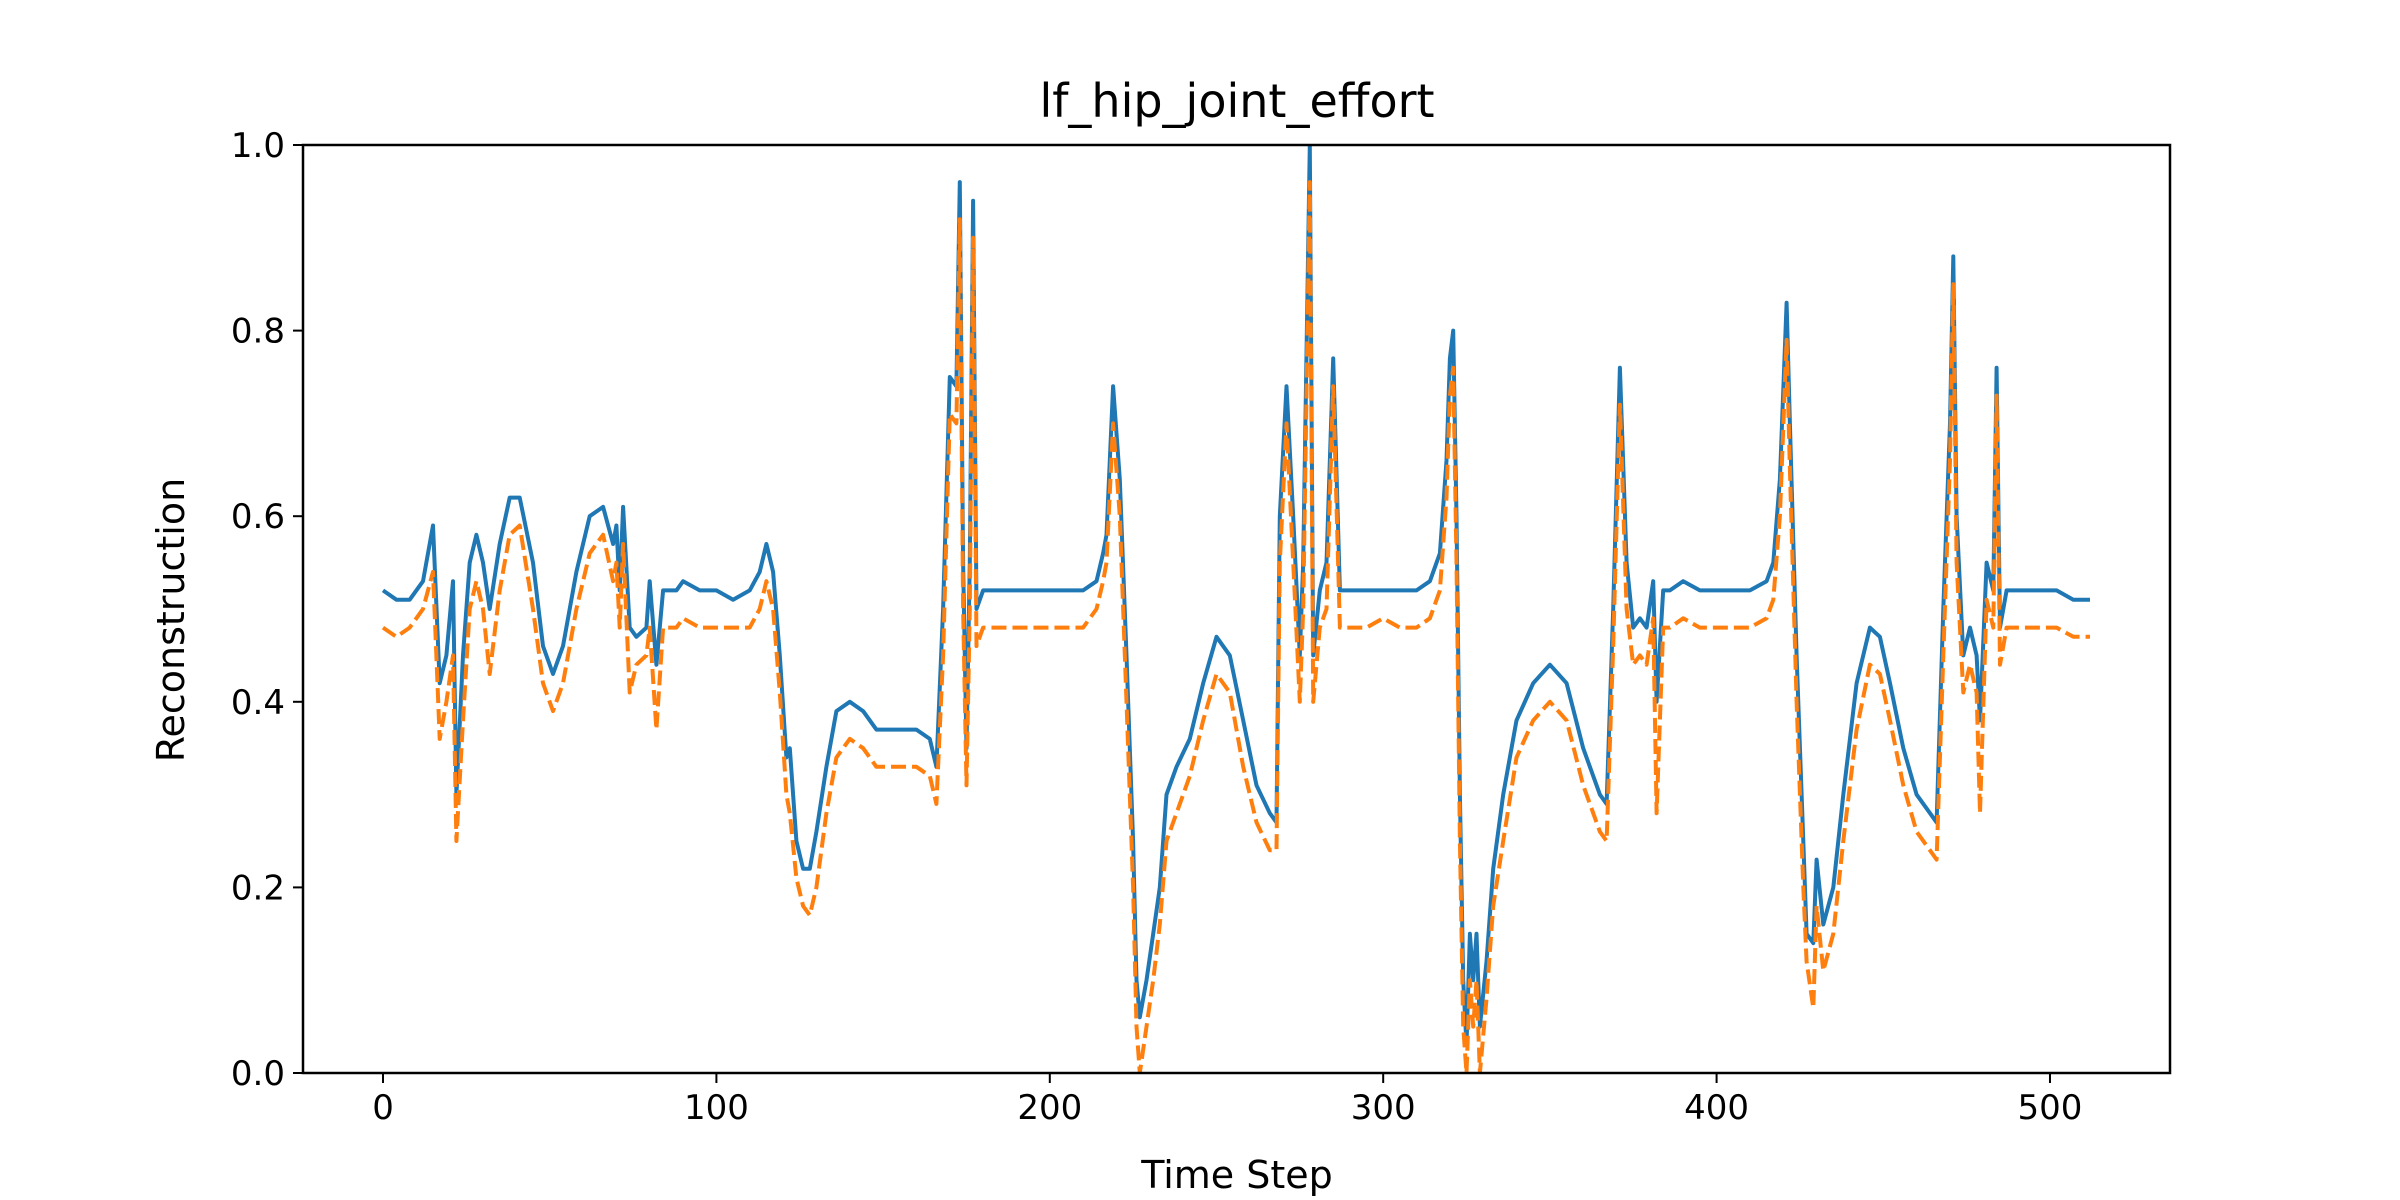  Describe the element at coordinates (2050, 1108) in the screenshot. I see `x-tick-label: 500` at that location.